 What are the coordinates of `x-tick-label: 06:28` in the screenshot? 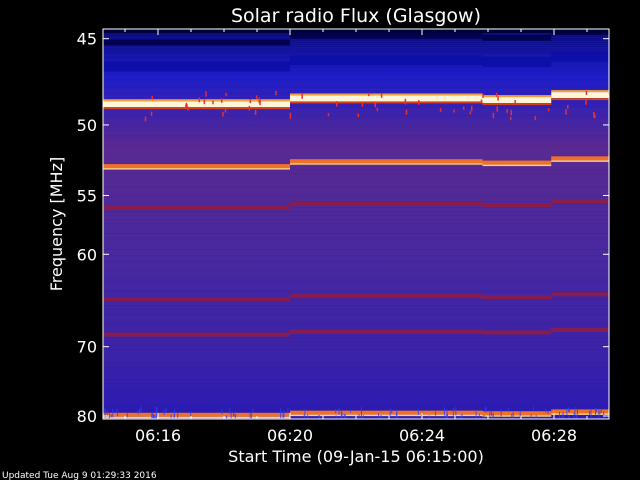 It's located at (554, 435).